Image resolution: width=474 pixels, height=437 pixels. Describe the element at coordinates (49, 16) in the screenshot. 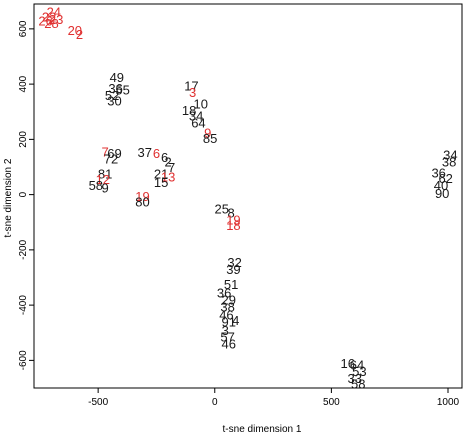

I see `point-label: 22` at that location.